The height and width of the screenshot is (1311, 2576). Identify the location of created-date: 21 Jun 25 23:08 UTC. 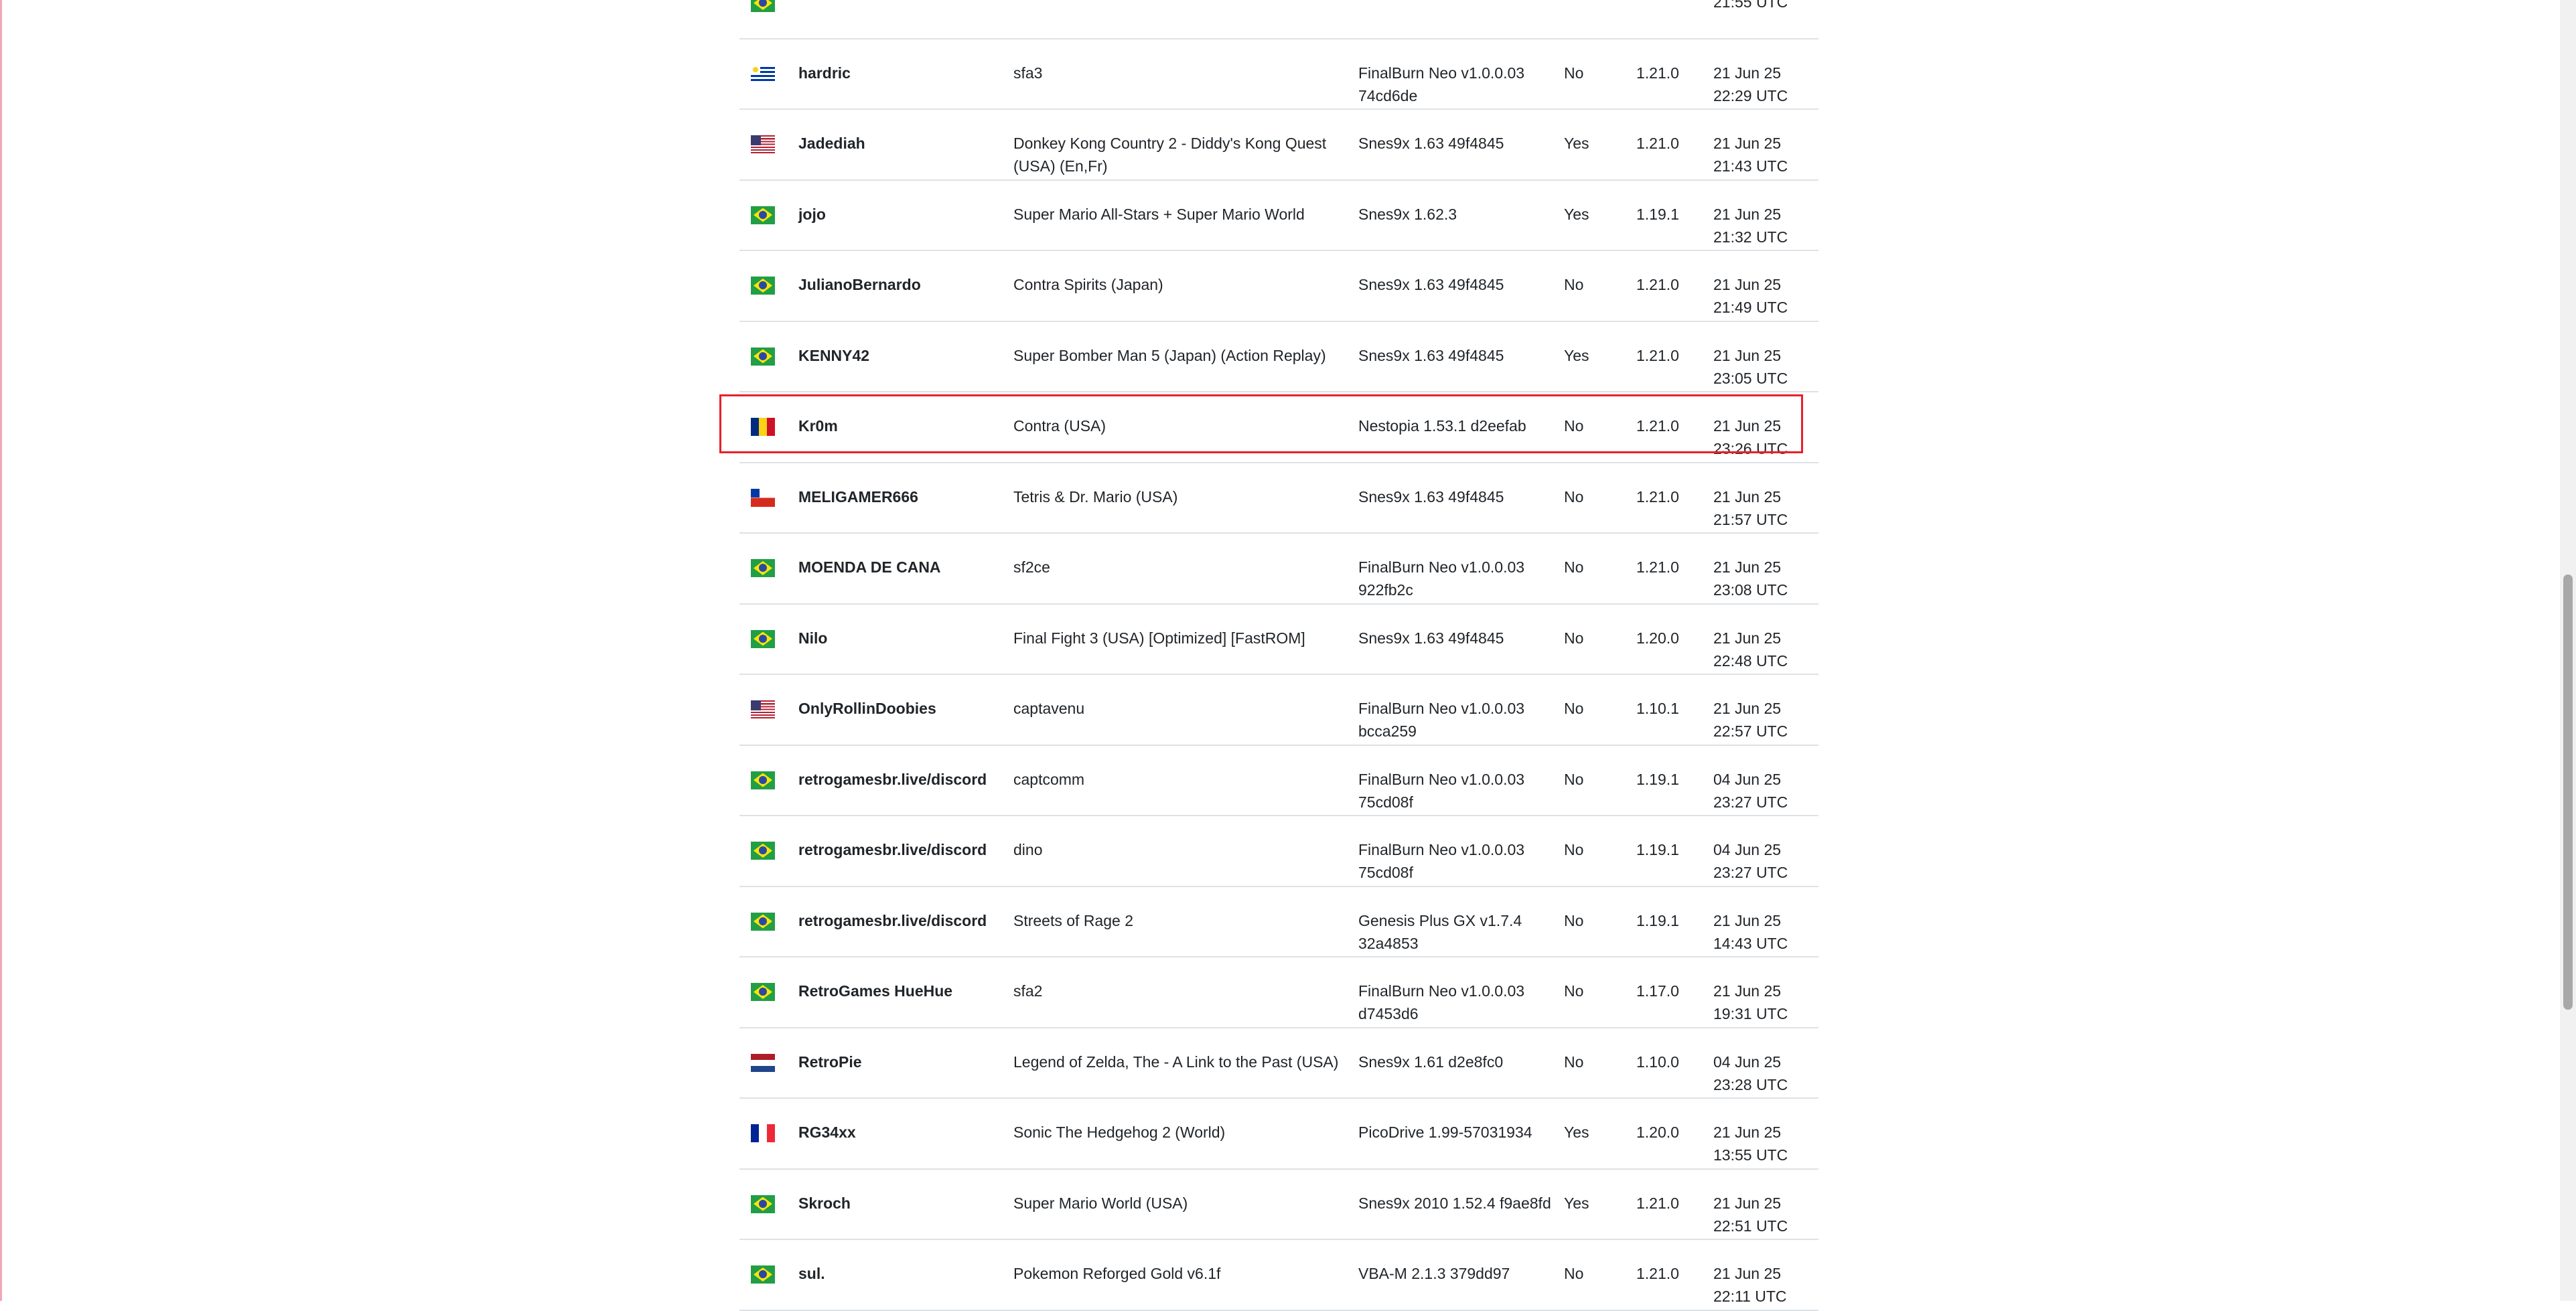
(1766, 578).